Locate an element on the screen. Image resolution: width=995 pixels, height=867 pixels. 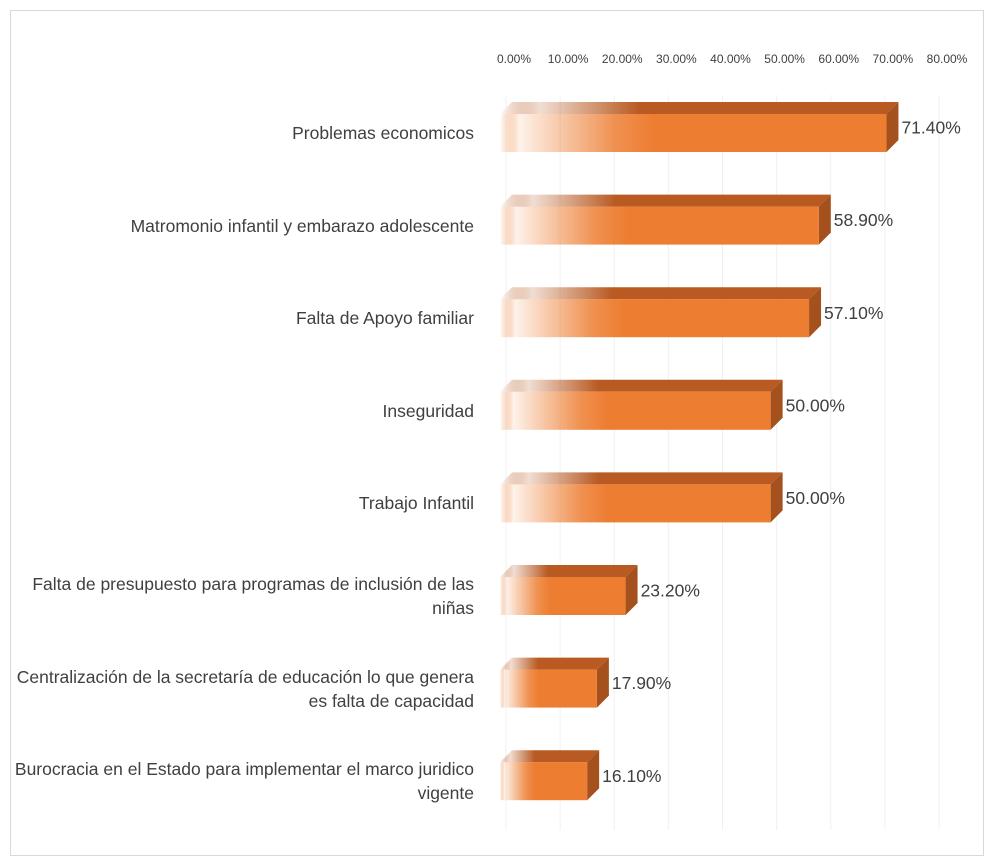
value-label: 58.90% is located at coordinates (863, 220).